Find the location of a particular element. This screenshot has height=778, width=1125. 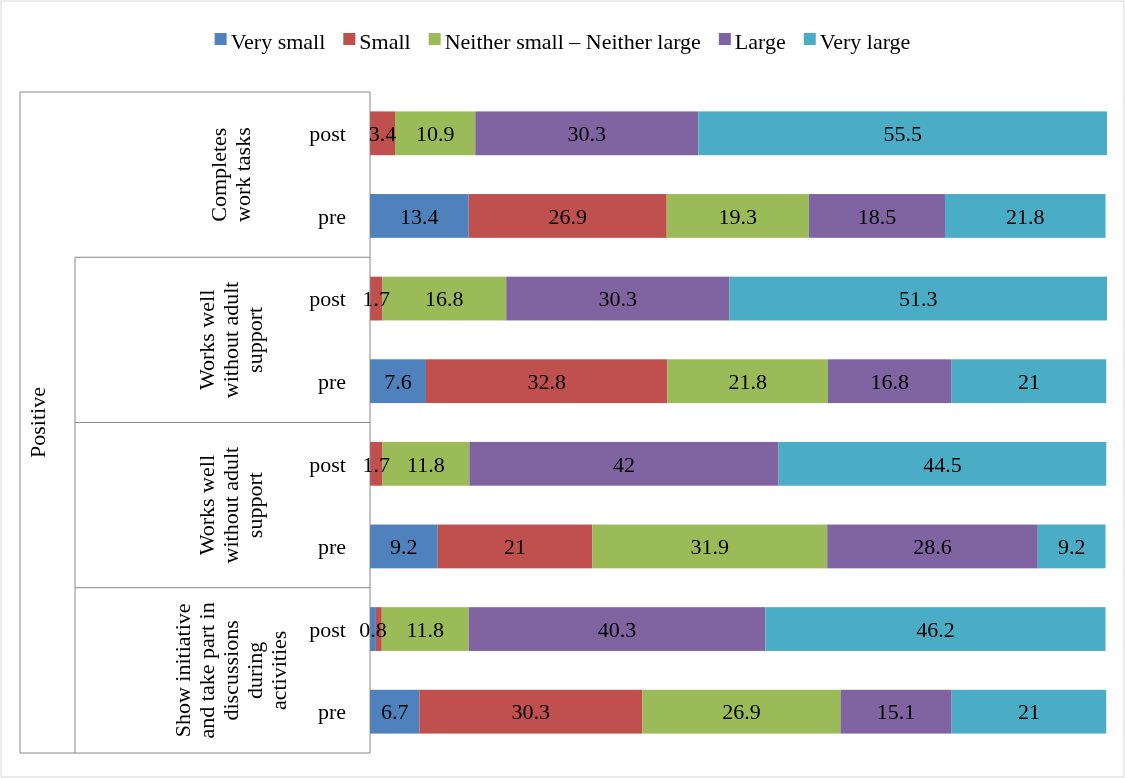

data-label: 31.9 is located at coordinates (710, 547).